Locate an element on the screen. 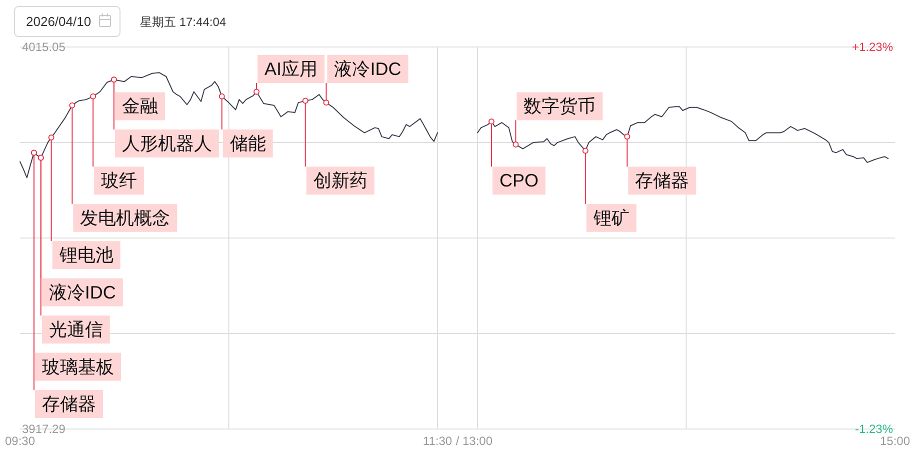  annotation: 创新药 is located at coordinates (340, 180).